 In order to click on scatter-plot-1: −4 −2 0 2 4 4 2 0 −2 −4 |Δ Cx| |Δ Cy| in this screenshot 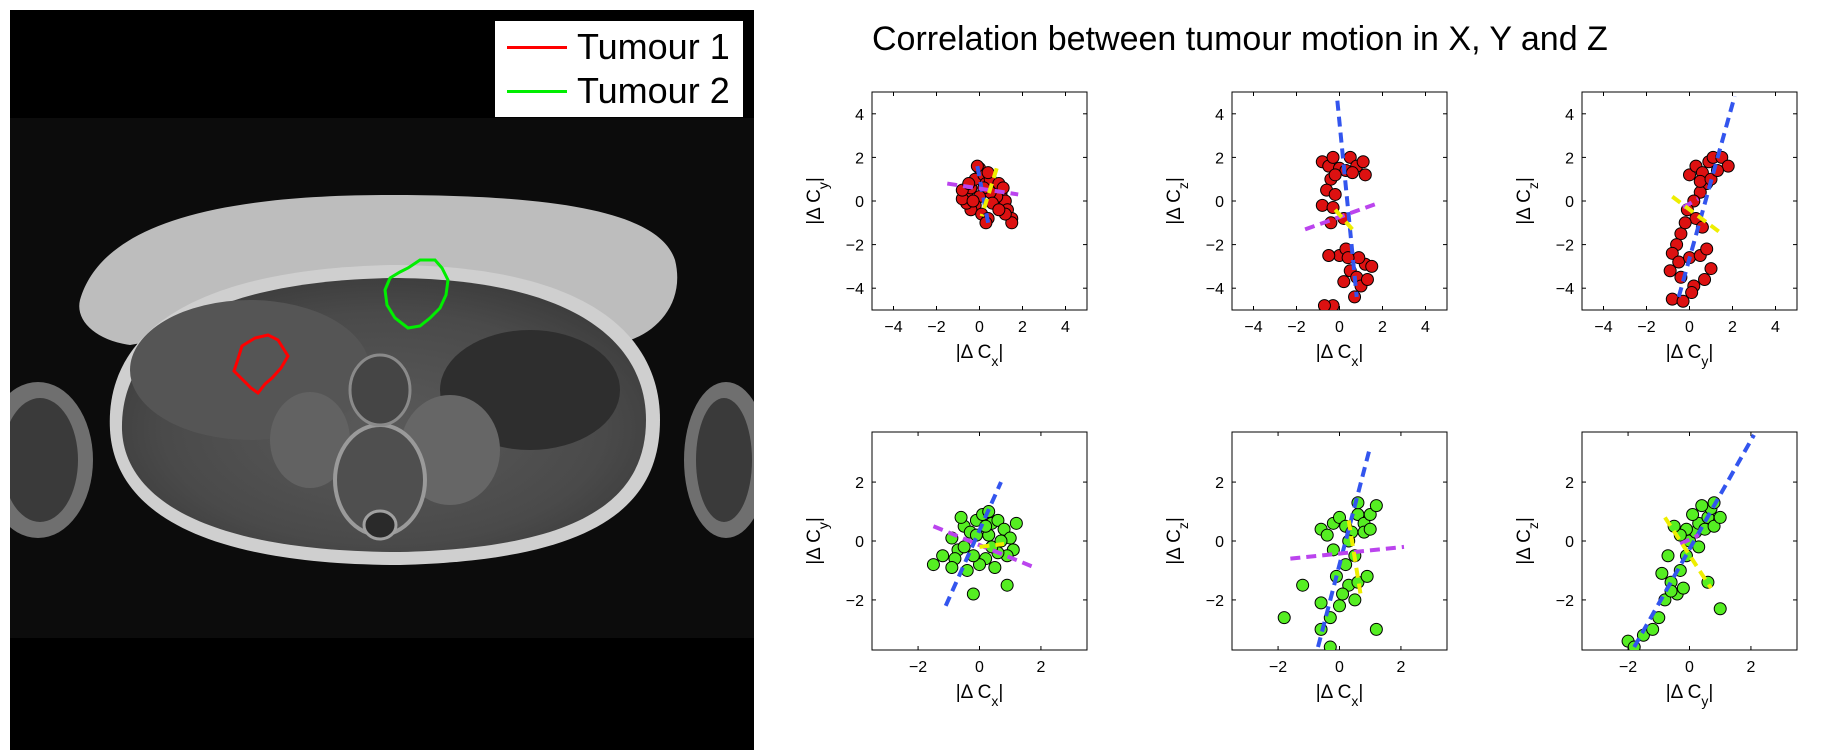, I will do `click(946, 230)`.